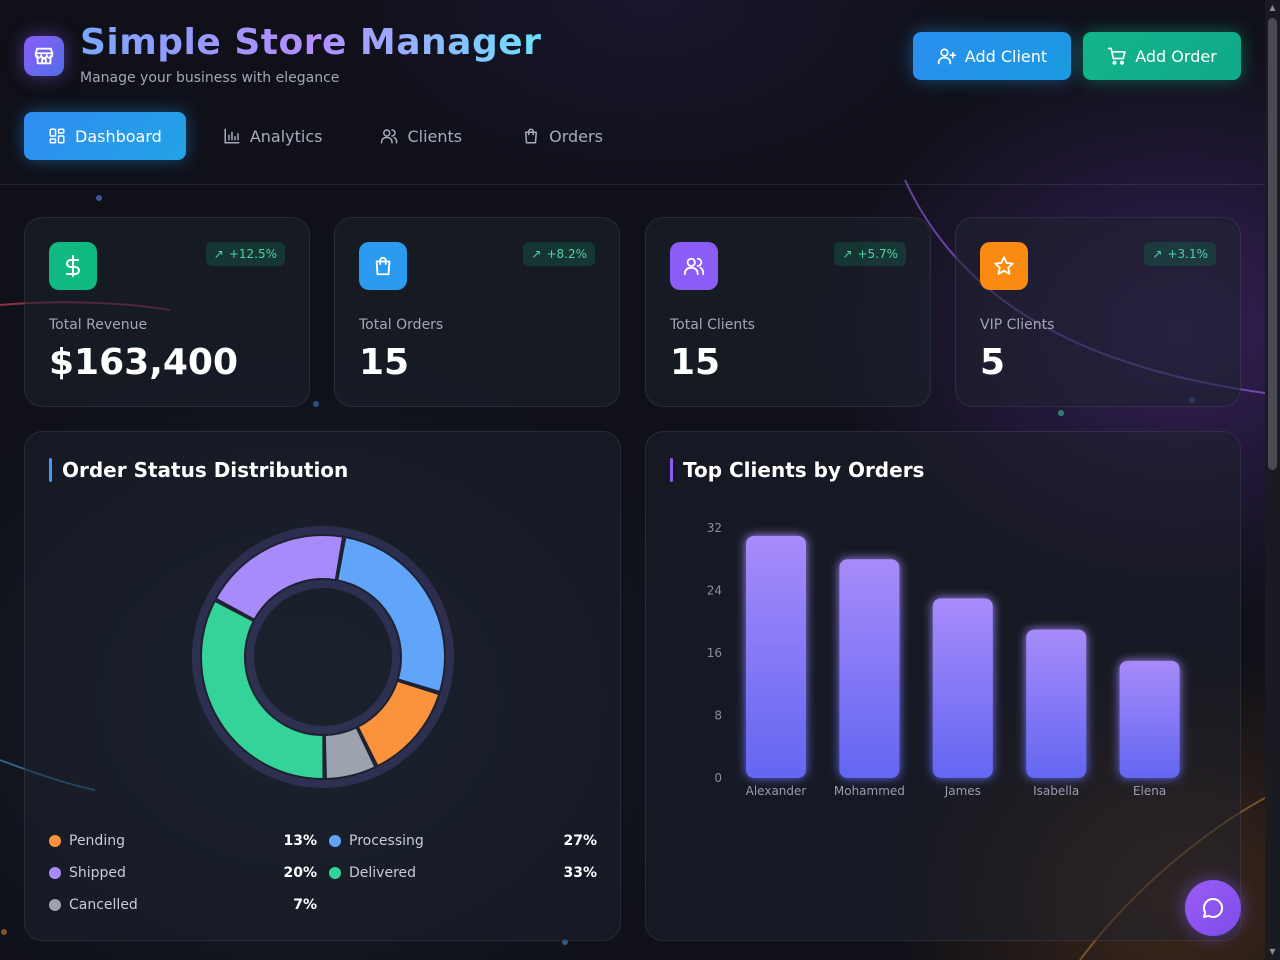 This screenshot has width=1280, height=960. What do you see at coordinates (1006, 56) in the screenshot?
I see `add-client-label: Add Client` at bounding box center [1006, 56].